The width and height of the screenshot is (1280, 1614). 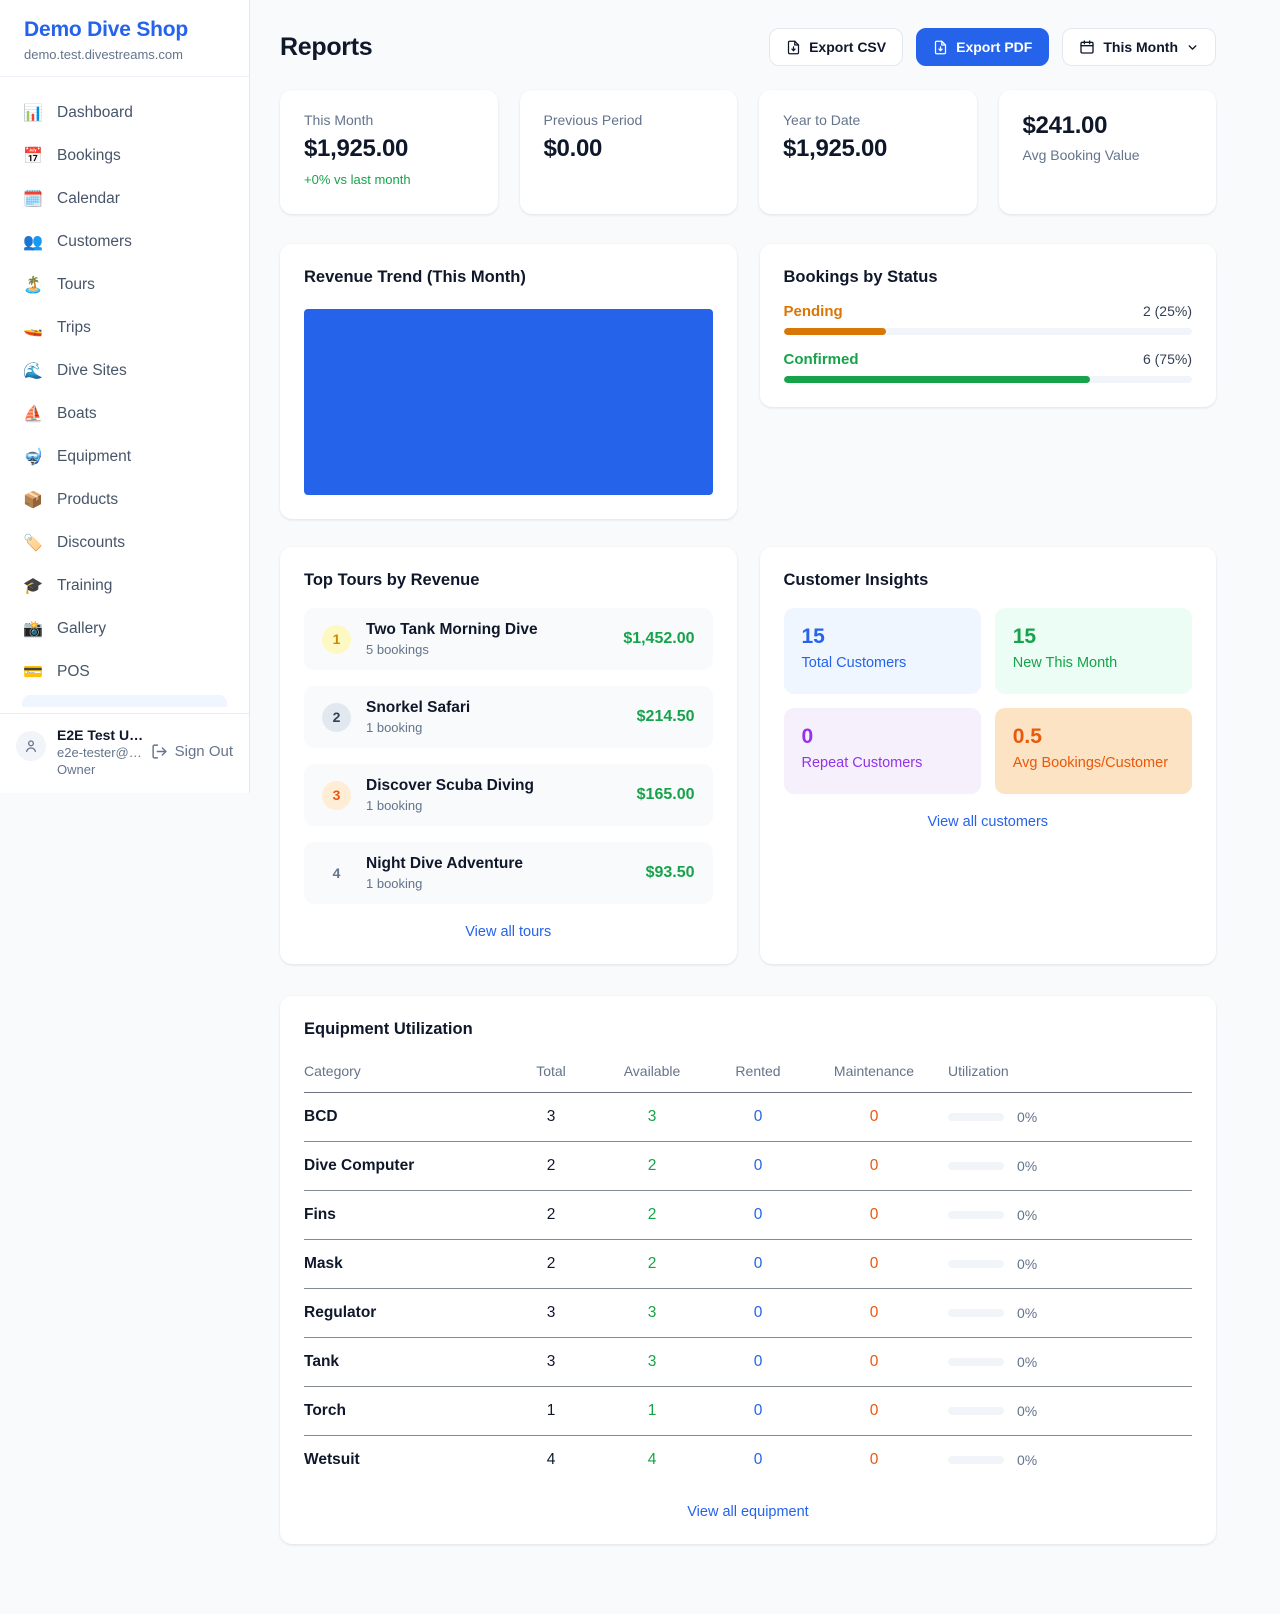 What do you see at coordinates (1090, 763) in the screenshot?
I see `insight-label: Avg Bookings/Customer` at bounding box center [1090, 763].